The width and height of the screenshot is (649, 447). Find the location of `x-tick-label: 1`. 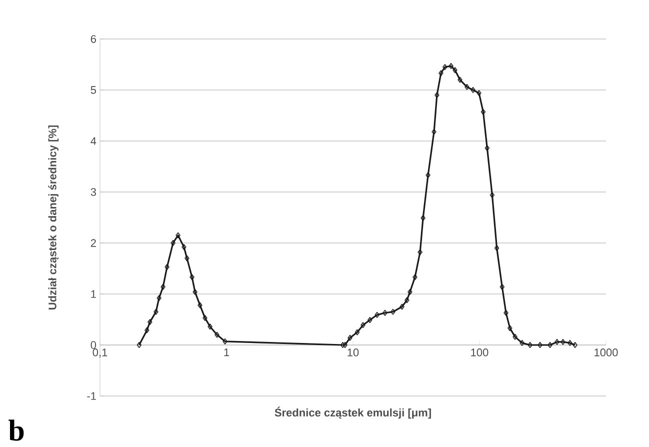

x-tick-label: 1 is located at coordinates (227, 352).